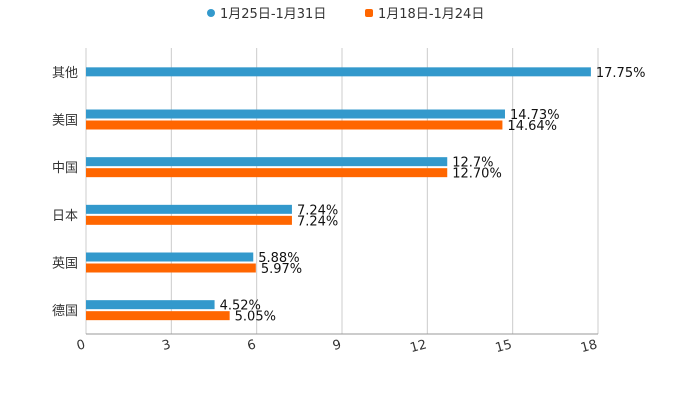 The width and height of the screenshot is (700, 400). I want to click on x-tick-label: 9, so click(337, 345).